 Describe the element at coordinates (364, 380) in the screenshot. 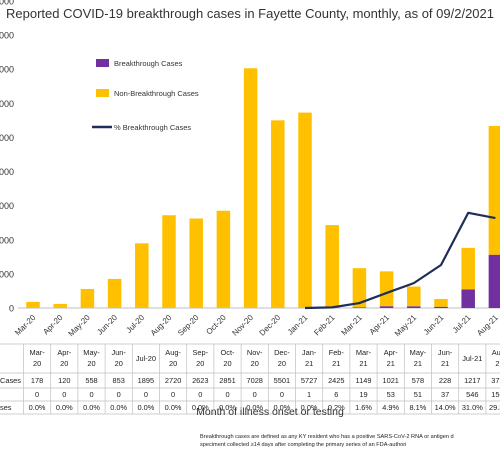

I see `table-cell: 1149` at that location.